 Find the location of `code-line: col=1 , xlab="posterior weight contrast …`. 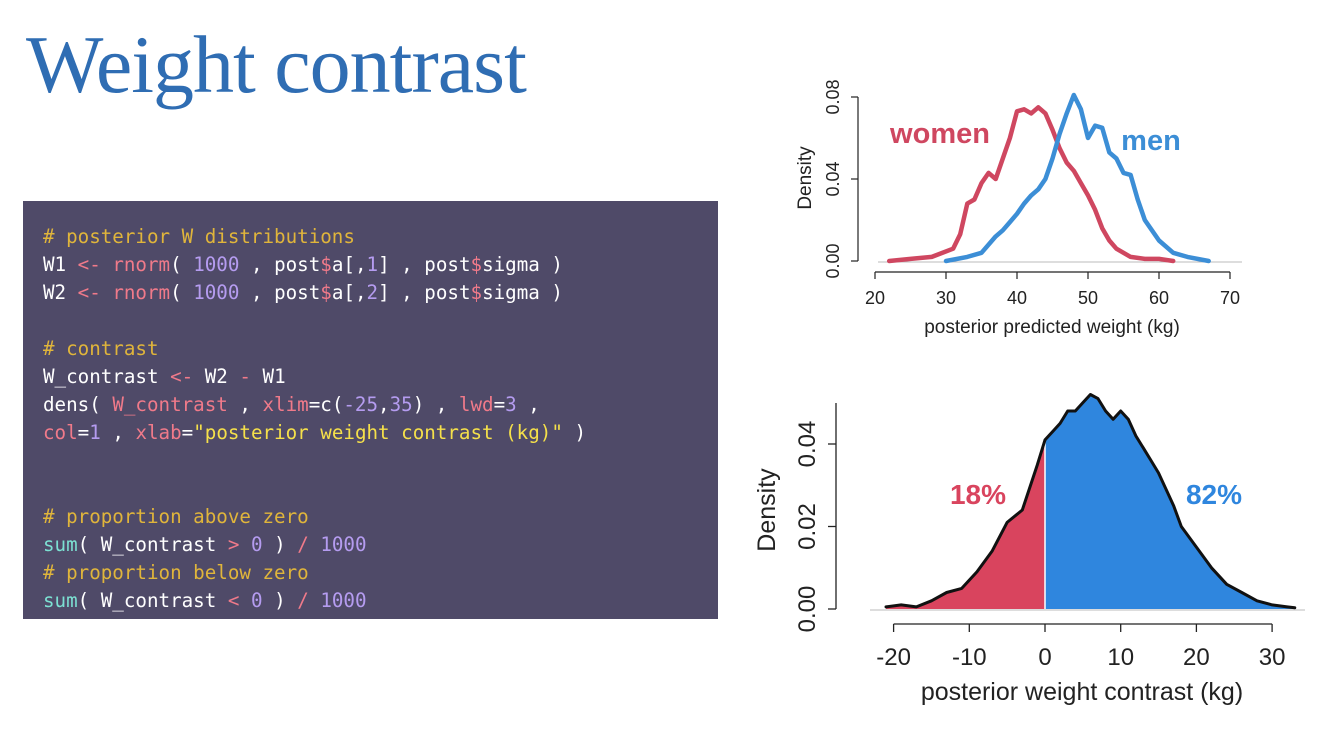

code-line: col=1 , xlab="posterior weight contrast … is located at coordinates (380, 433).